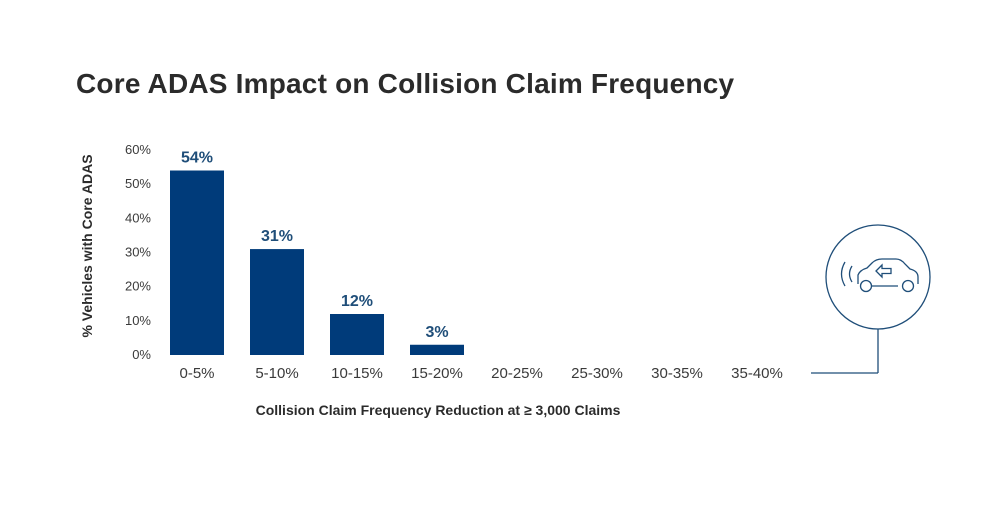  Describe the element at coordinates (141, 354) in the screenshot. I see `y-tick-label: 0%` at that location.